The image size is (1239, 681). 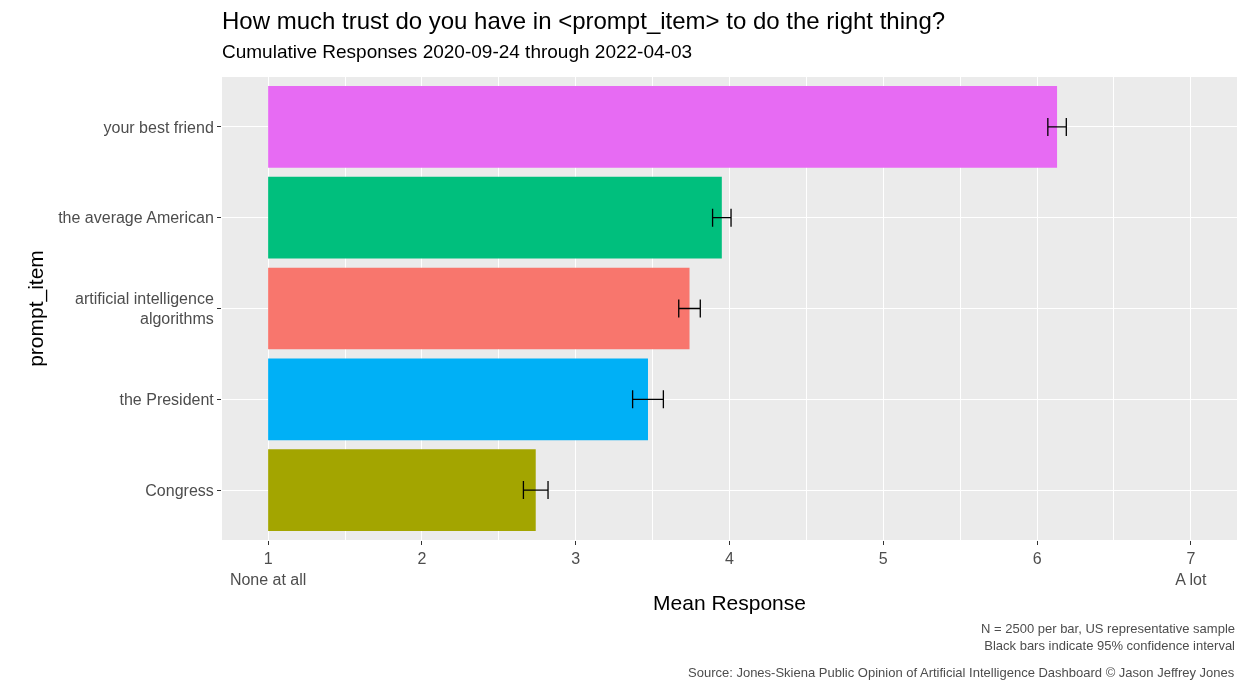 I want to click on y-tick-label: Congress, so click(x=179, y=490).